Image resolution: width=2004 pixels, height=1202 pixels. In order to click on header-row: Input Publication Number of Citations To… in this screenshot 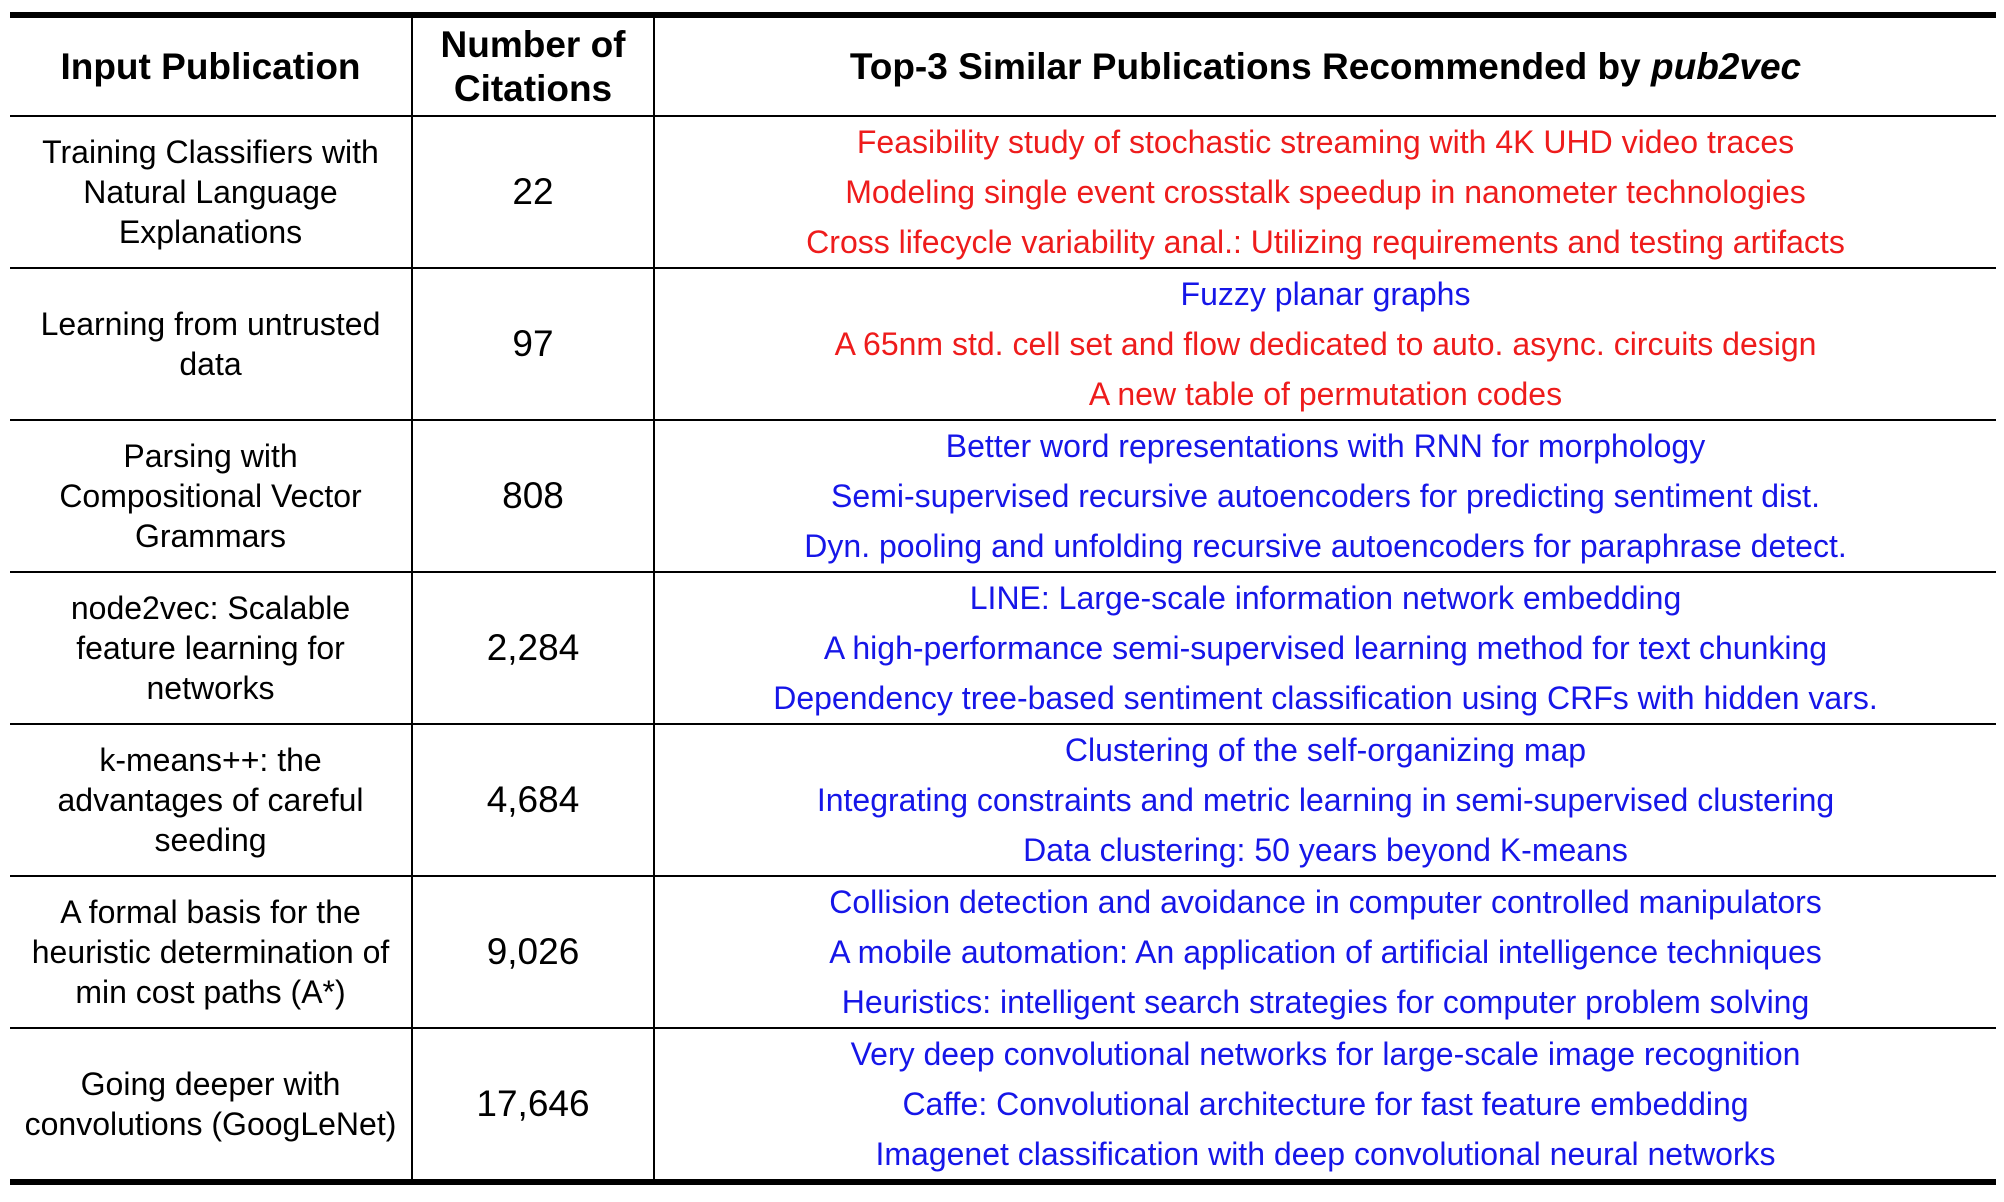, I will do `click(1003, 64)`.